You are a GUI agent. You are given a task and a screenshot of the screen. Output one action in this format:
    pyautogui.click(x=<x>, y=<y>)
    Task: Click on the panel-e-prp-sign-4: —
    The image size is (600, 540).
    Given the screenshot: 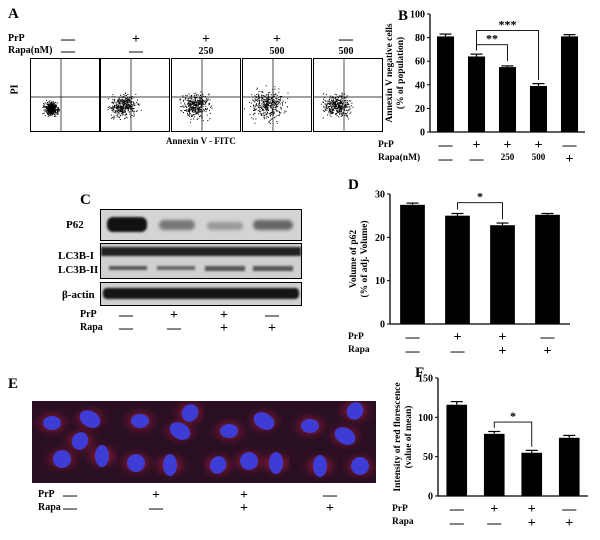 What is the action you would take?
    pyautogui.click(x=330, y=495)
    